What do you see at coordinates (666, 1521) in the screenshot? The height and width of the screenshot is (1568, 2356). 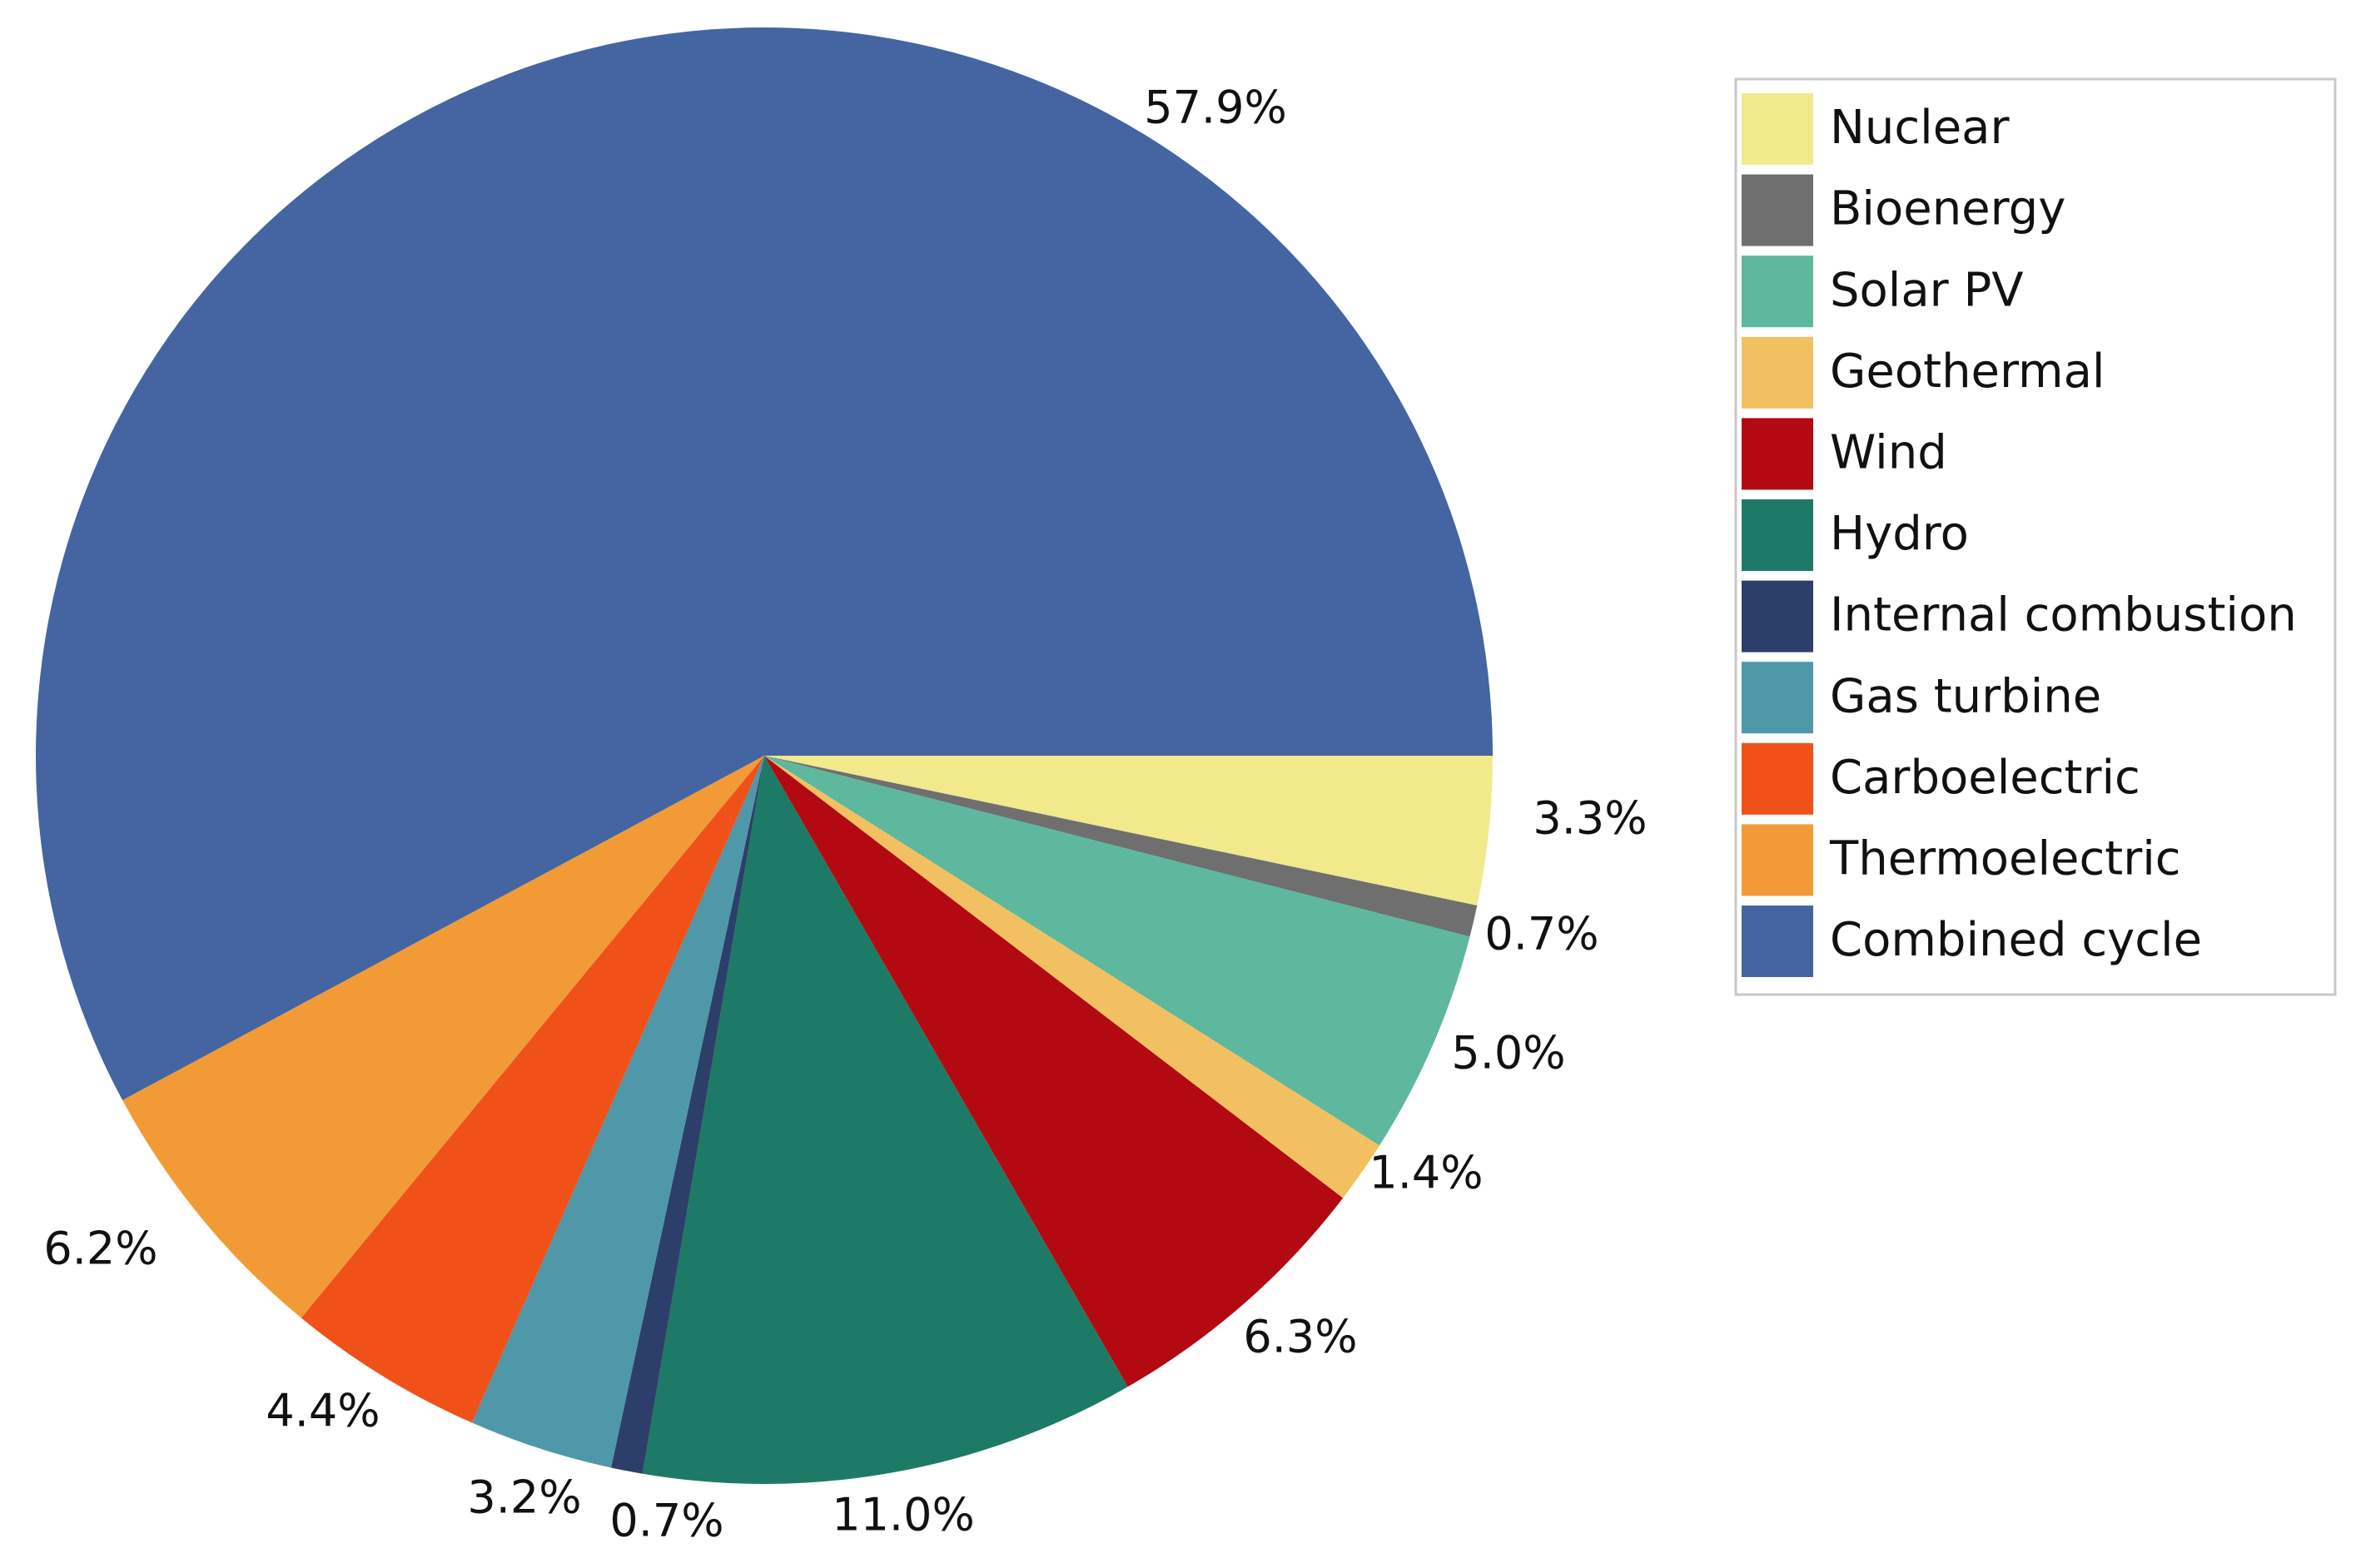 I see `pie-label-internal-combustion: 0.7%` at bounding box center [666, 1521].